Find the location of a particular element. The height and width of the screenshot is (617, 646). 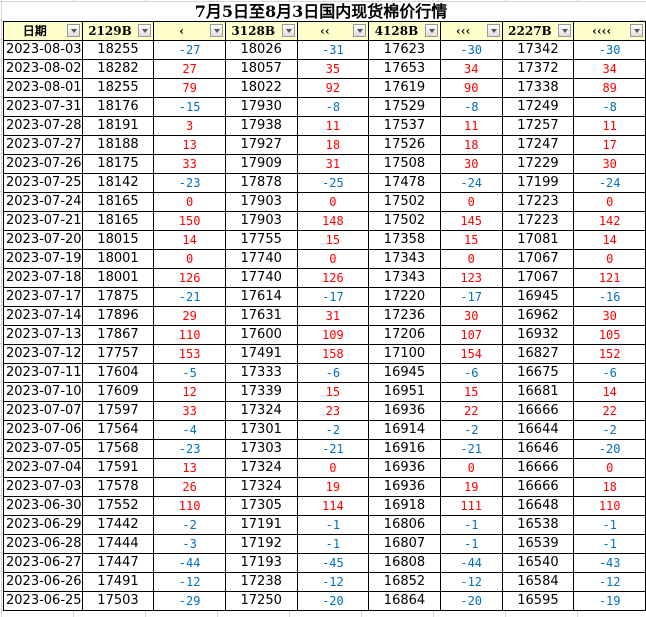

price-cell: 16864 is located at coordinates (404, 601).